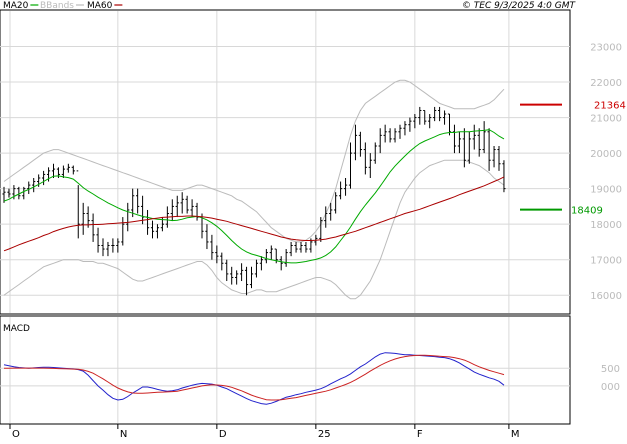  I want to click on legend-label: BBands, so click(57, 6).